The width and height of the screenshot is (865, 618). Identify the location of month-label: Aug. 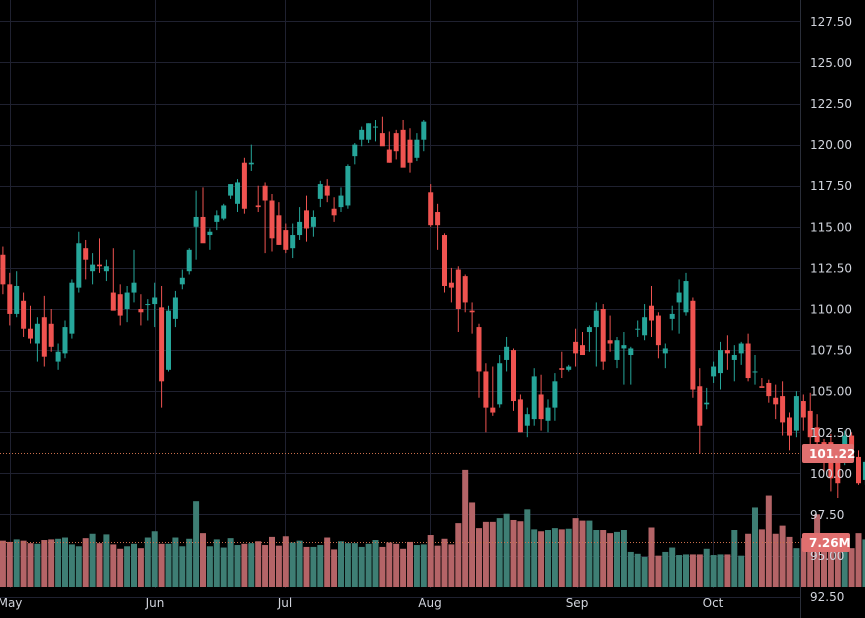
(429, 603).